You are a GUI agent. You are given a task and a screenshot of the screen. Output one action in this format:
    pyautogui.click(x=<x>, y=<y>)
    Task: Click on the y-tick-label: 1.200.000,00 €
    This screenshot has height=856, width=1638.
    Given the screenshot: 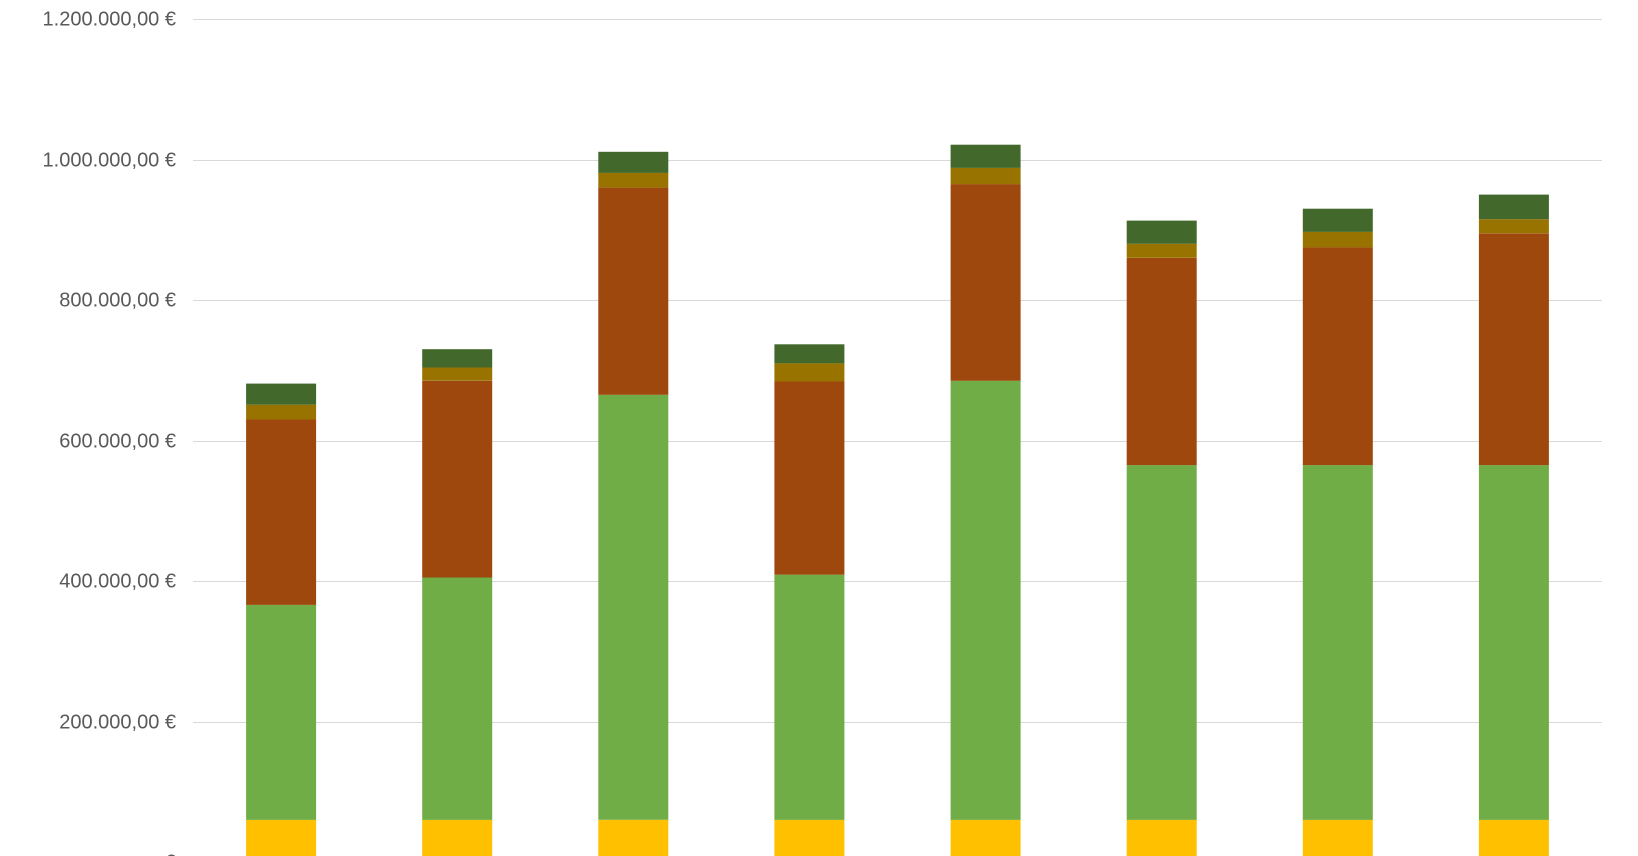 What is the action you would take?
    pyautogui.click(x=109, y=20)
    